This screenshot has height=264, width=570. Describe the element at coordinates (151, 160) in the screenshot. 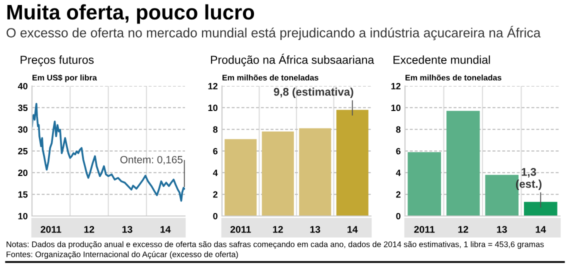

I see `annotation: Ontem: 0,165` at that location.